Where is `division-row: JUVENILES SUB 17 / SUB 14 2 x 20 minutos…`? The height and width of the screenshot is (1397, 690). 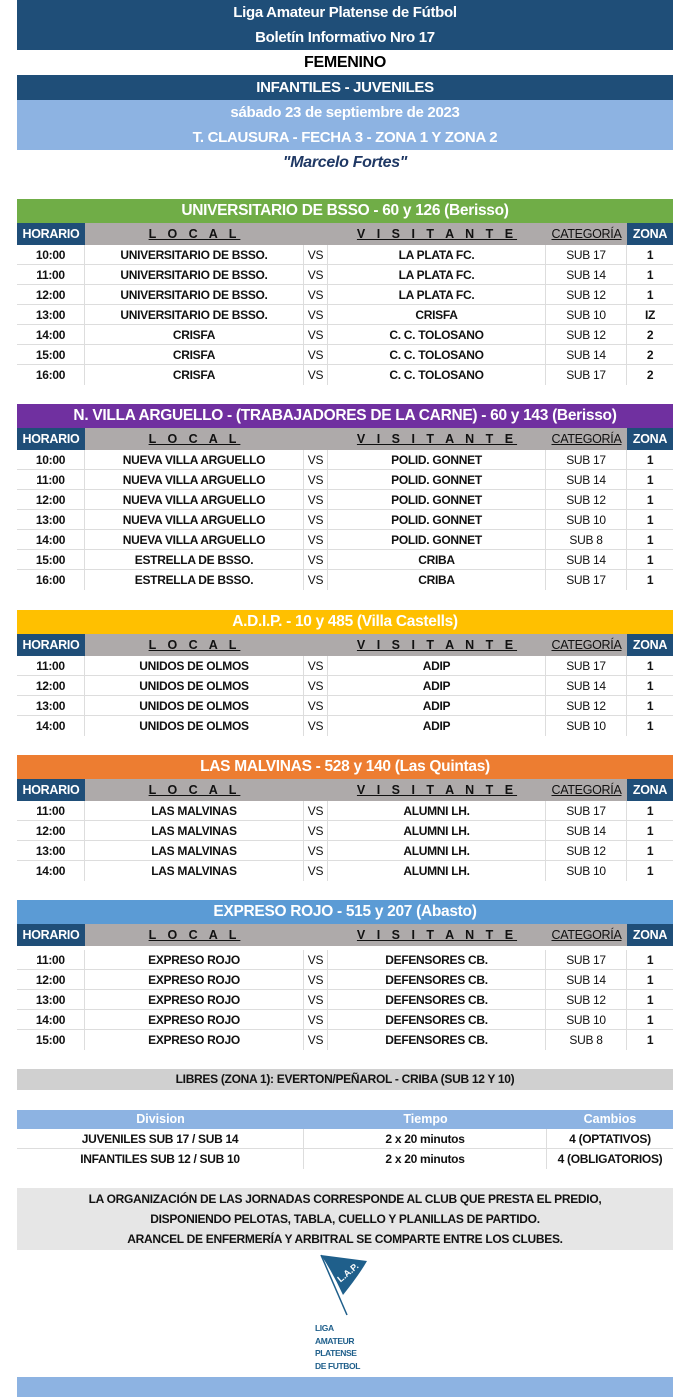 division-row: JUVENILES SUB 17 / SUB 14 2 x 20 minutos… is located at coordinates (345, 1139).